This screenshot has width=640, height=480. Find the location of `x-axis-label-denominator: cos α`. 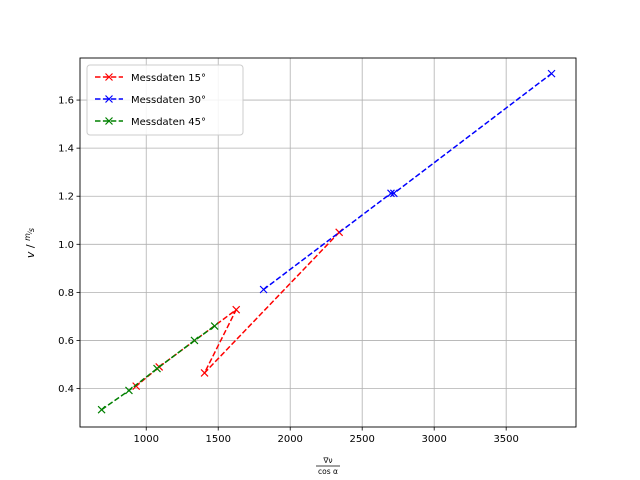

x-axis-label-denominator: cos α is located at coordinates (328, 471).